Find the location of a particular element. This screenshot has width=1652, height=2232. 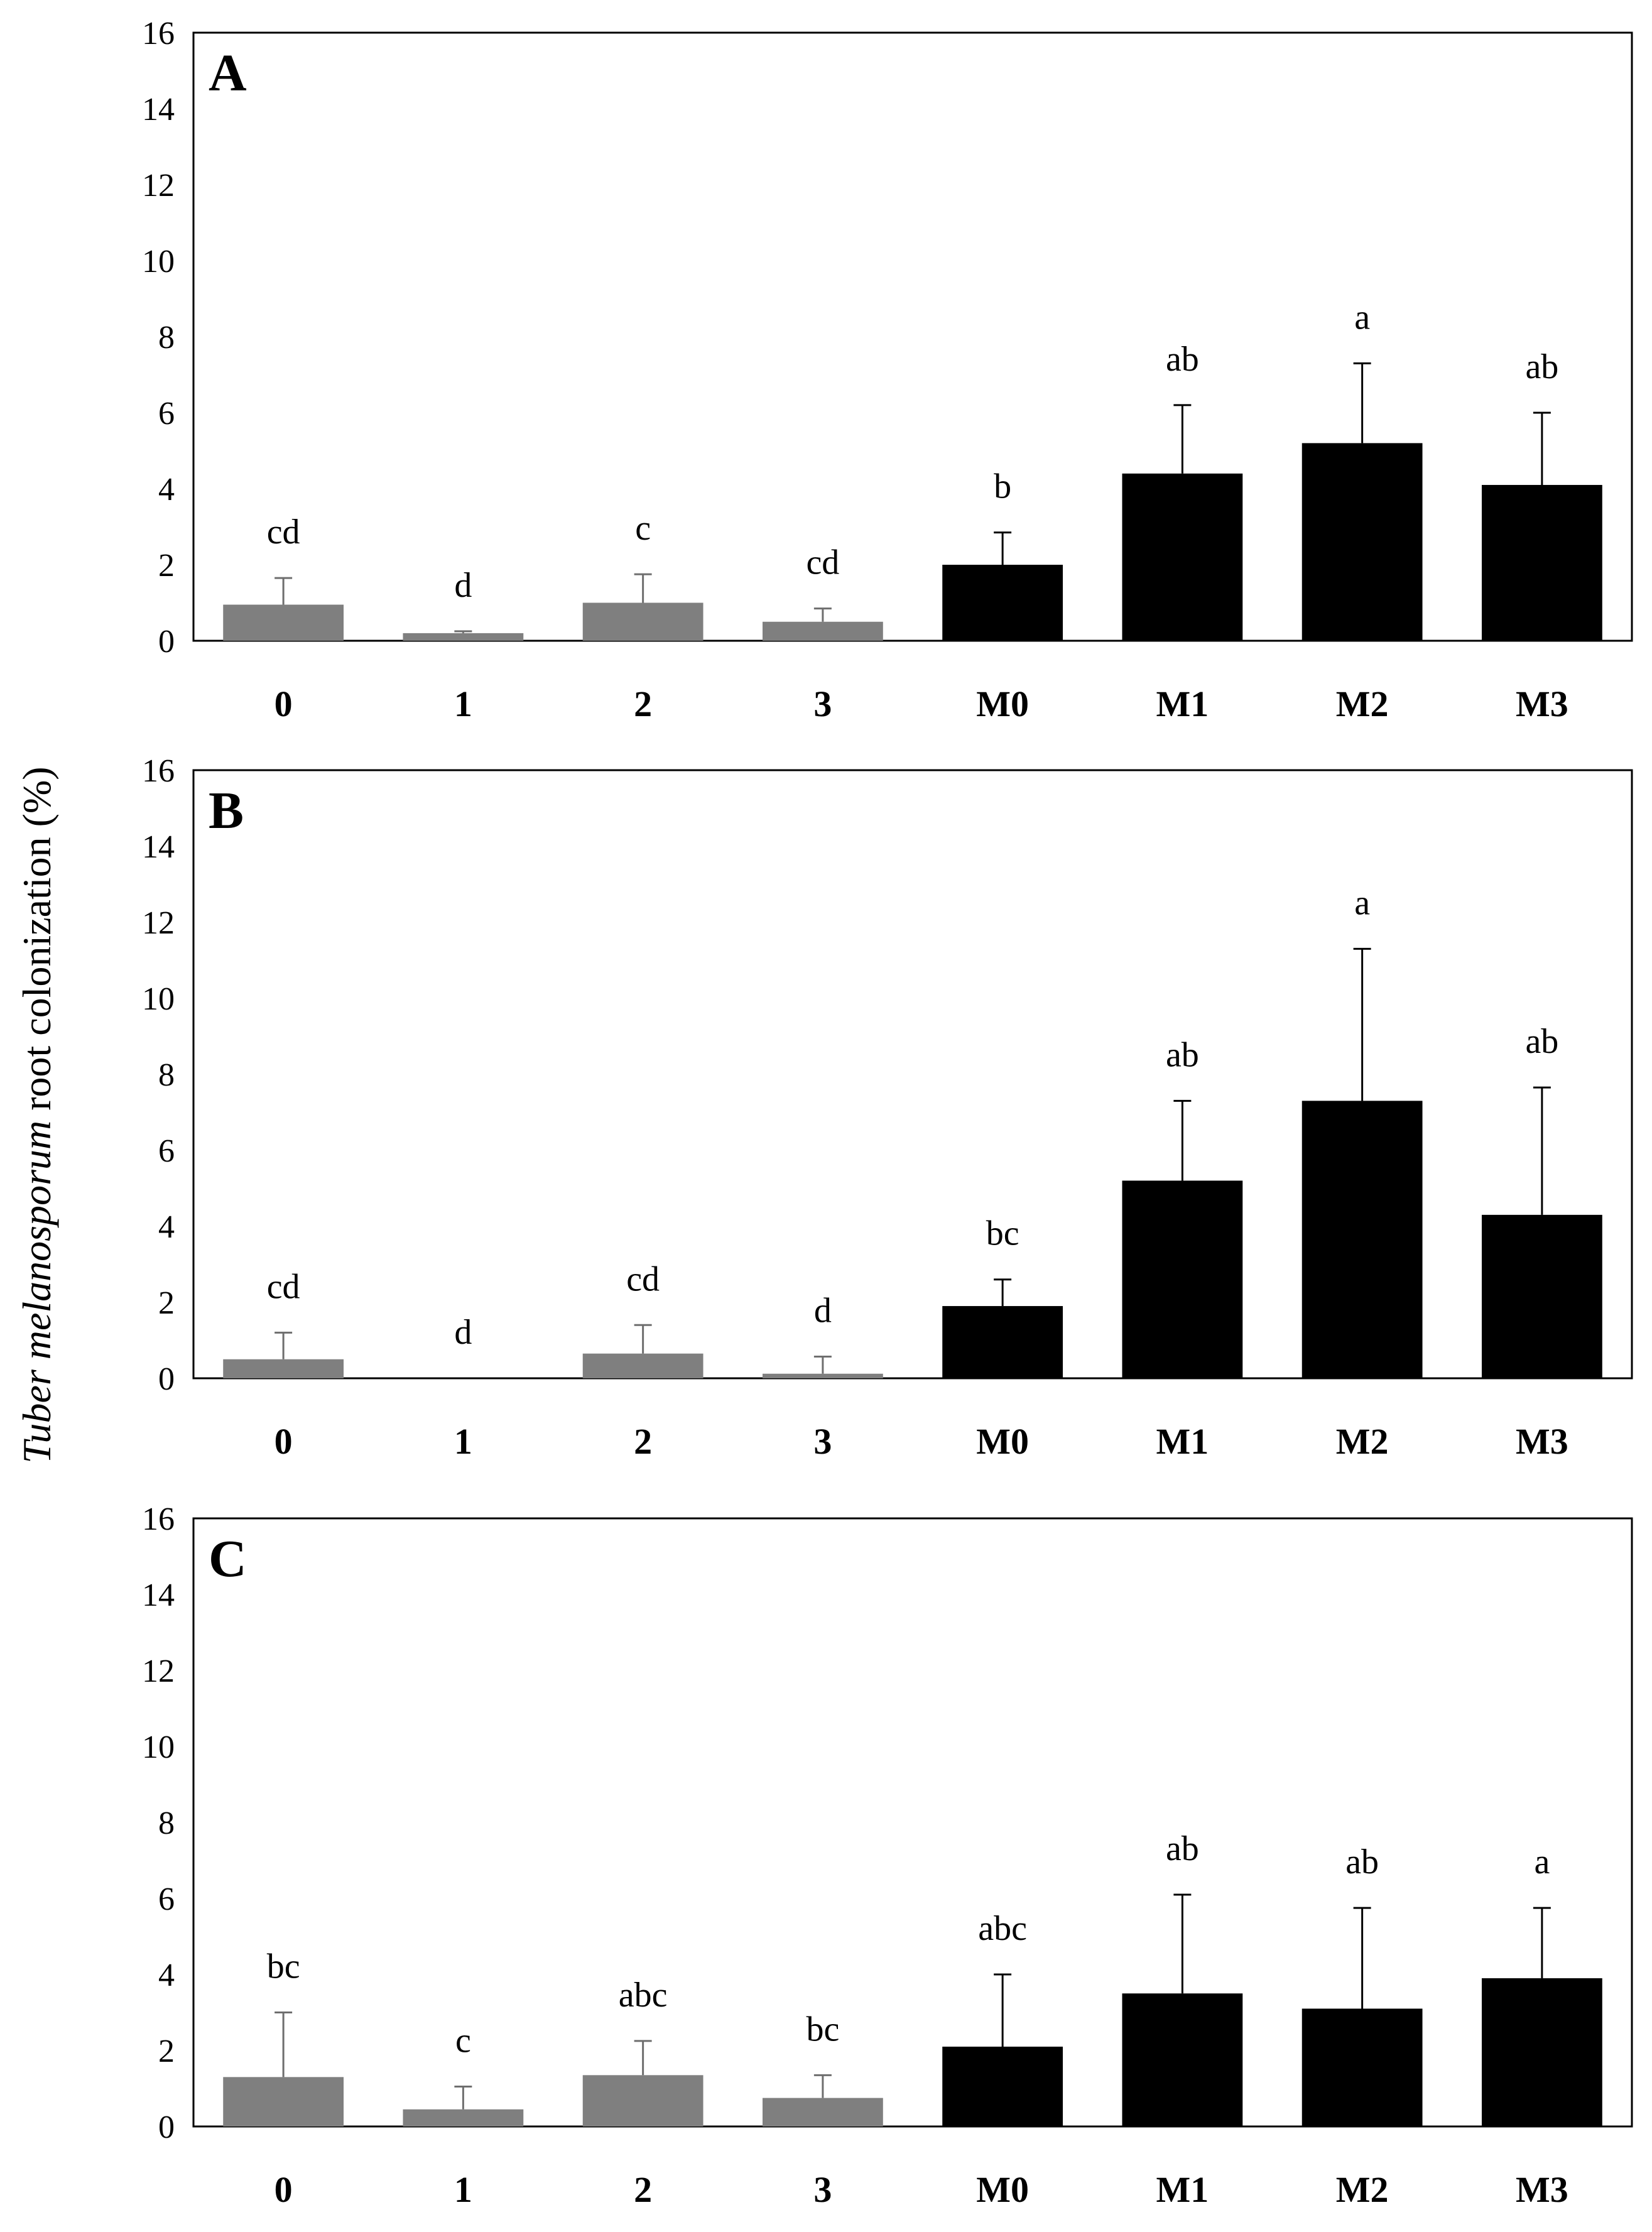

y-tick-label: 12 is located at coordinates (158, 1671).